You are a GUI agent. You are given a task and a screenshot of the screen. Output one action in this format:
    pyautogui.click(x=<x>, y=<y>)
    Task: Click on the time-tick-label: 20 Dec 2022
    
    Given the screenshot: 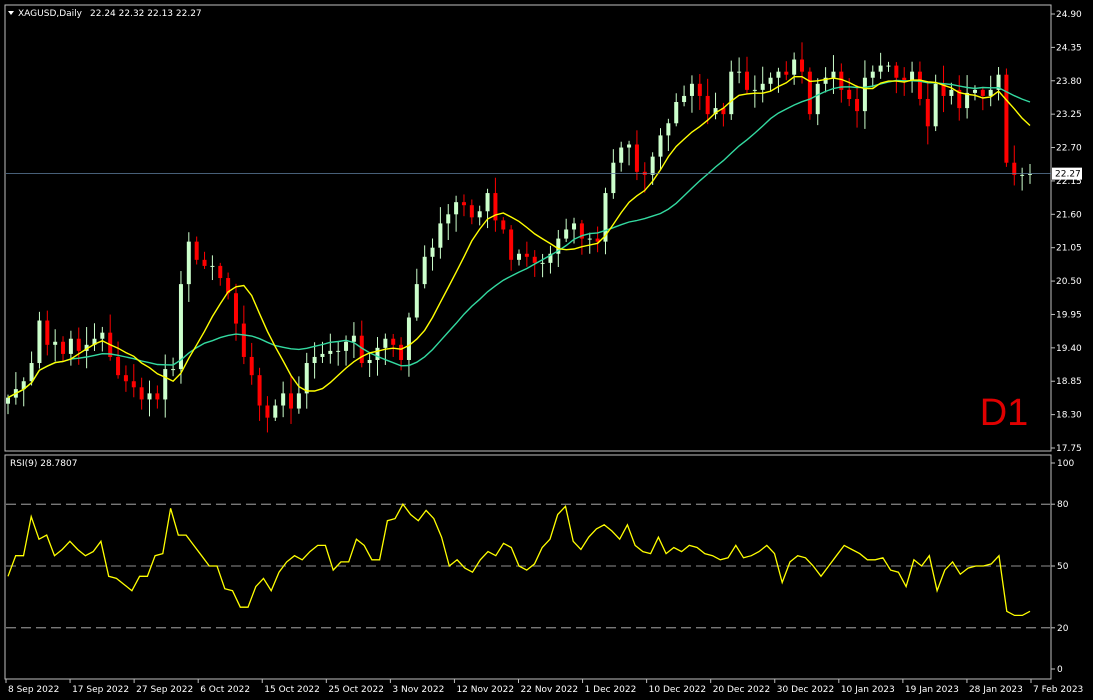 What is the action you would take?
    pyautogui.click(x=742, y=690)
    